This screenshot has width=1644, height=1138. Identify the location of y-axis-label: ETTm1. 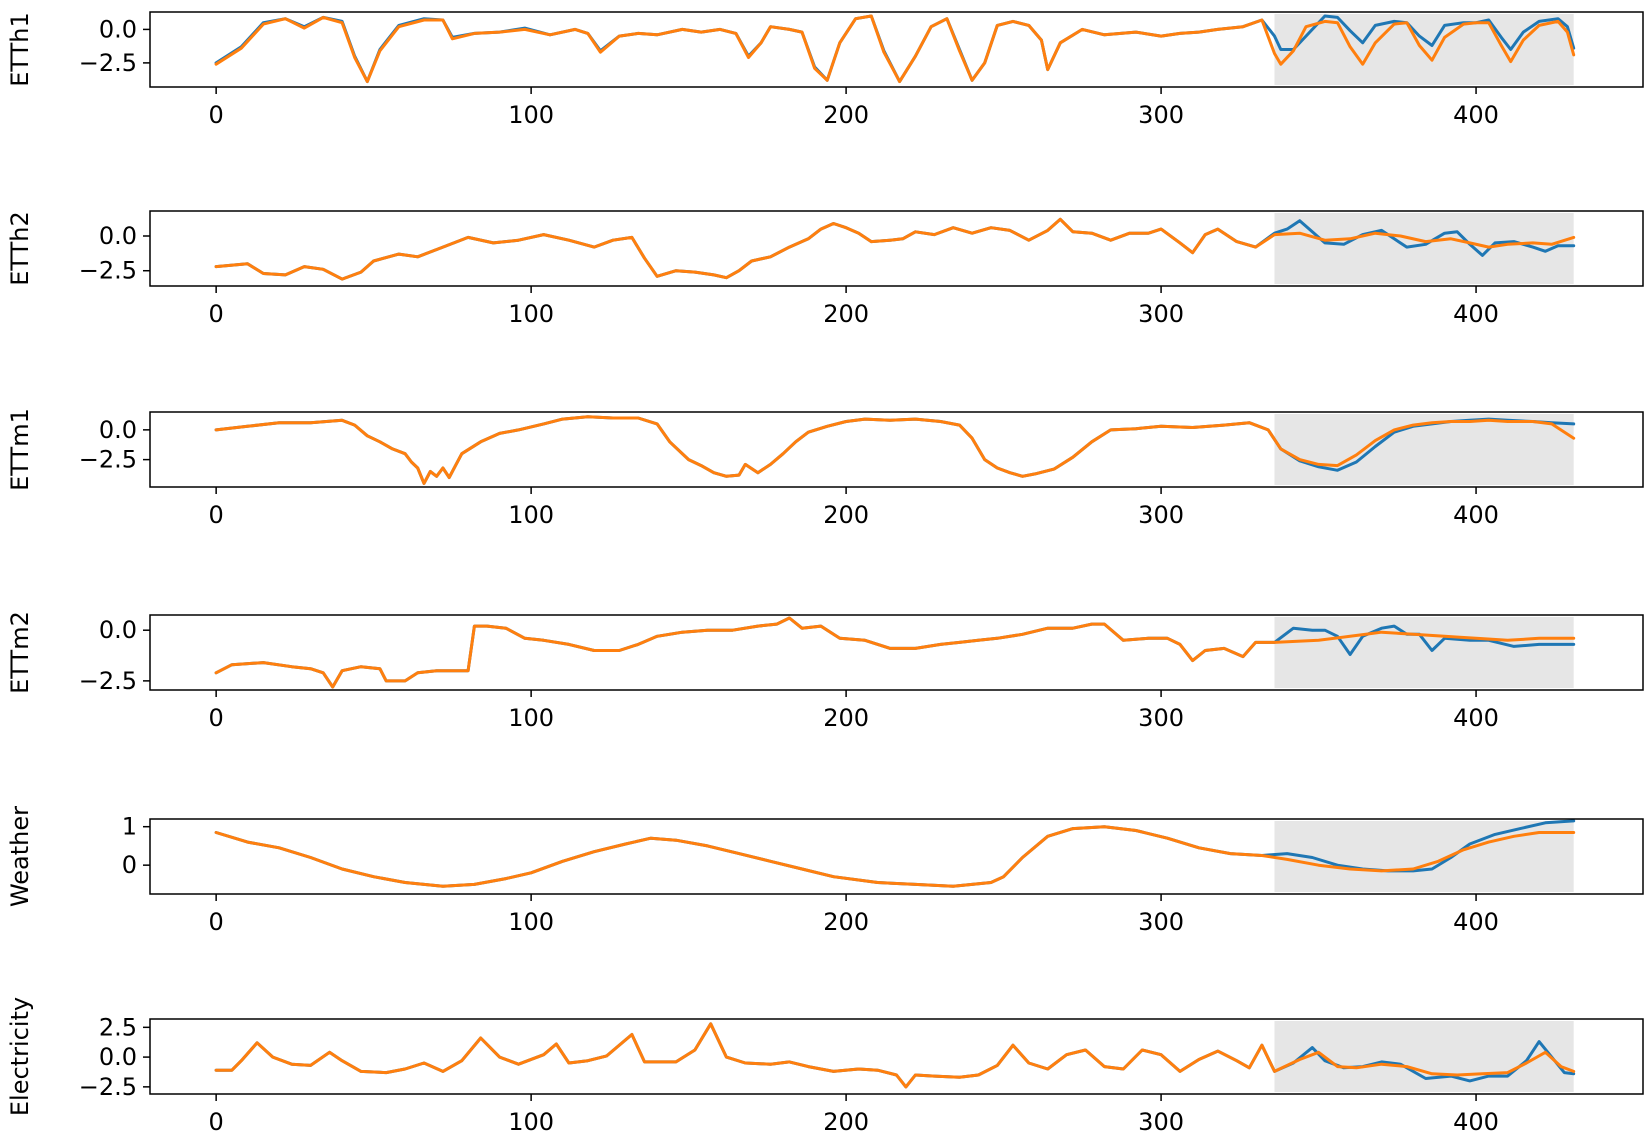
(20, 449).